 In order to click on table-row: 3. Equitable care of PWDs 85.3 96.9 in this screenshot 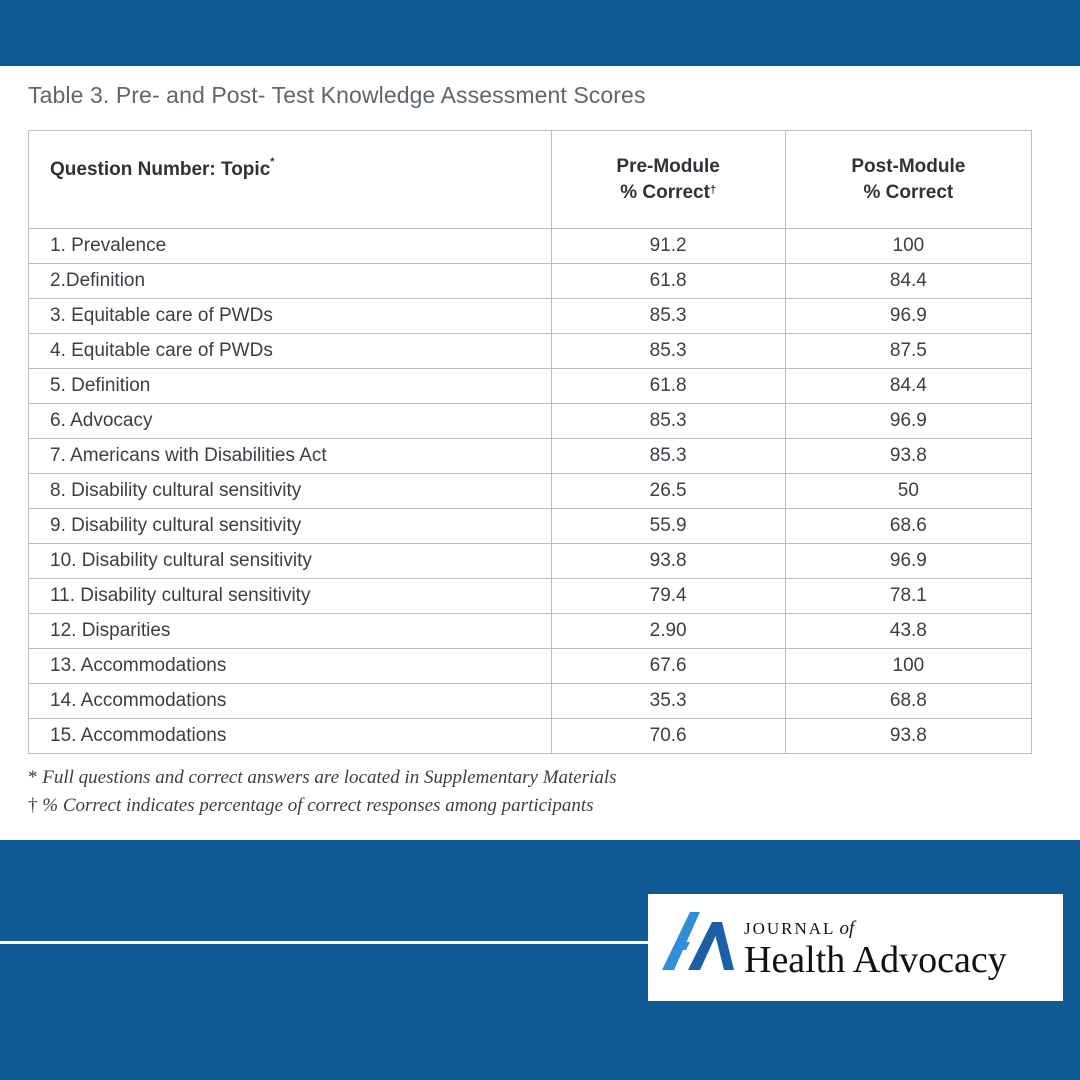, I will do `click(530, 316)`.